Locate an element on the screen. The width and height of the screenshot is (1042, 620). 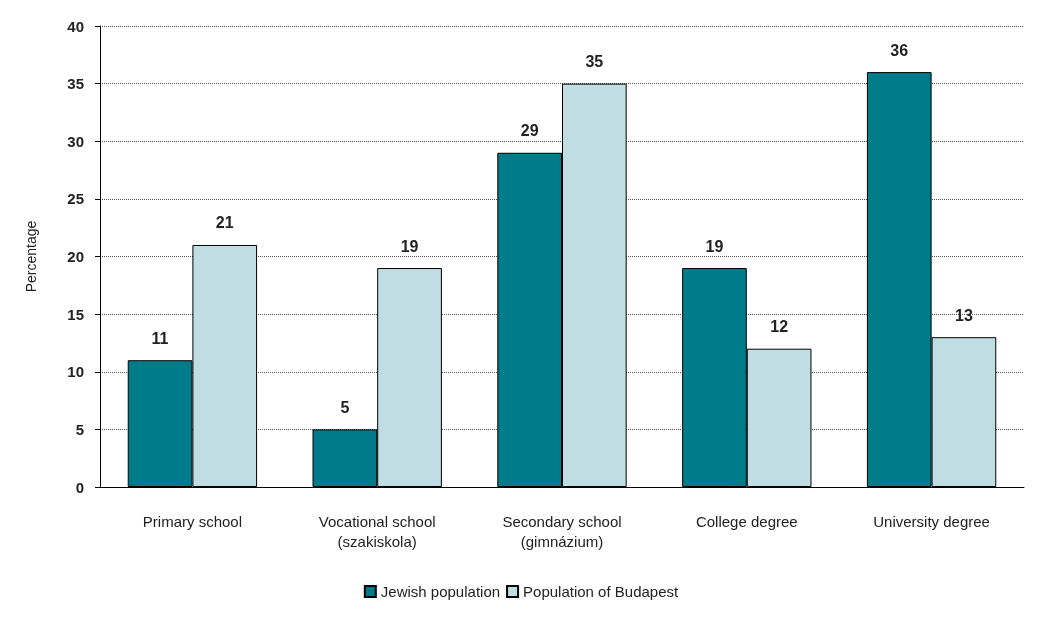
y-tick-label: 15 is located at coordinates (75, 314).